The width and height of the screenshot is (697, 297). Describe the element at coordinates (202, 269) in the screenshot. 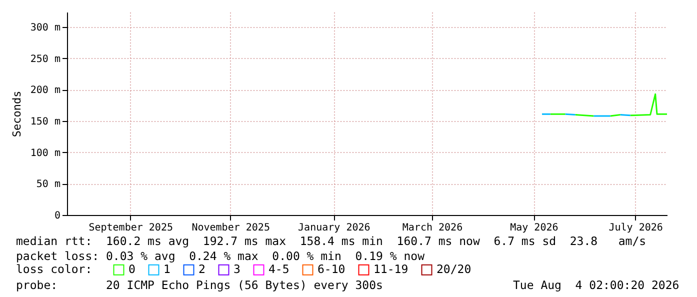

I see `legend-label: 2` at that location.